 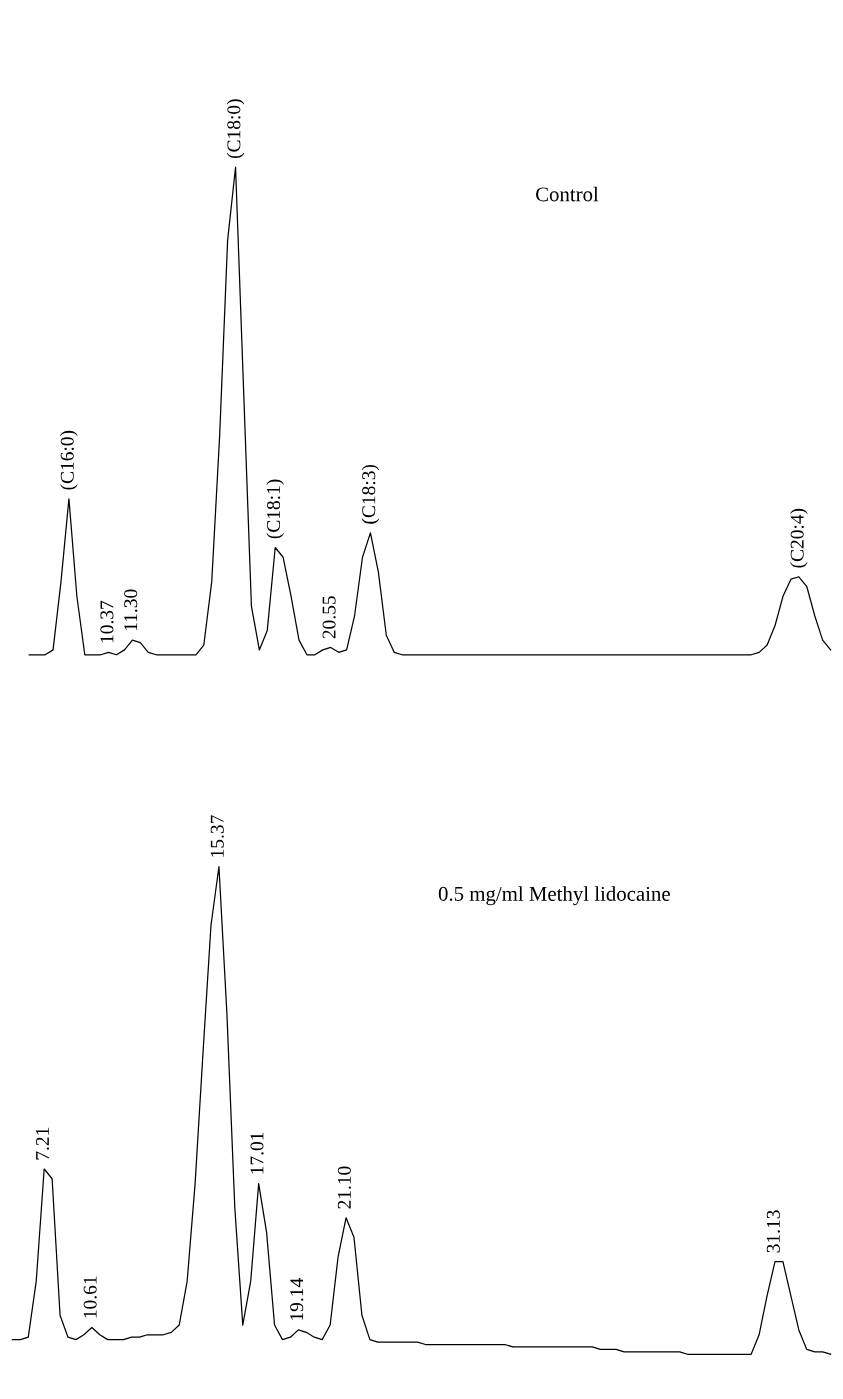 What do you see at coordinates (235, 129) in the screenshot?
I see `text: (C18:0)` at bounding box center [235, 129].